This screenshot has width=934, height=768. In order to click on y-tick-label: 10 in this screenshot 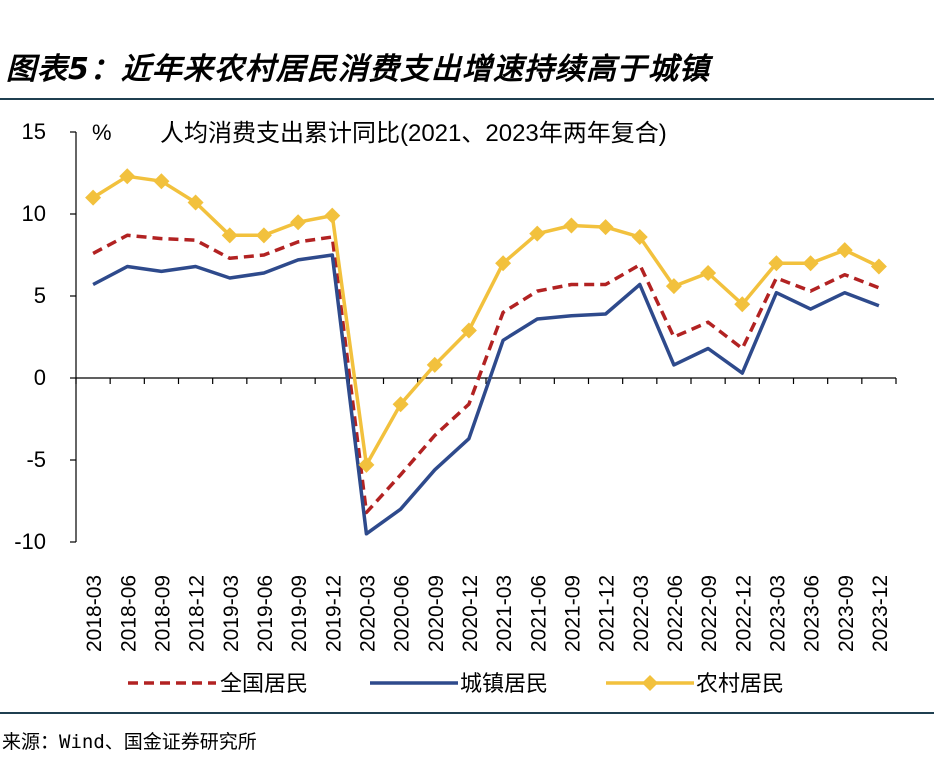, I will do `click(34, 213)`.